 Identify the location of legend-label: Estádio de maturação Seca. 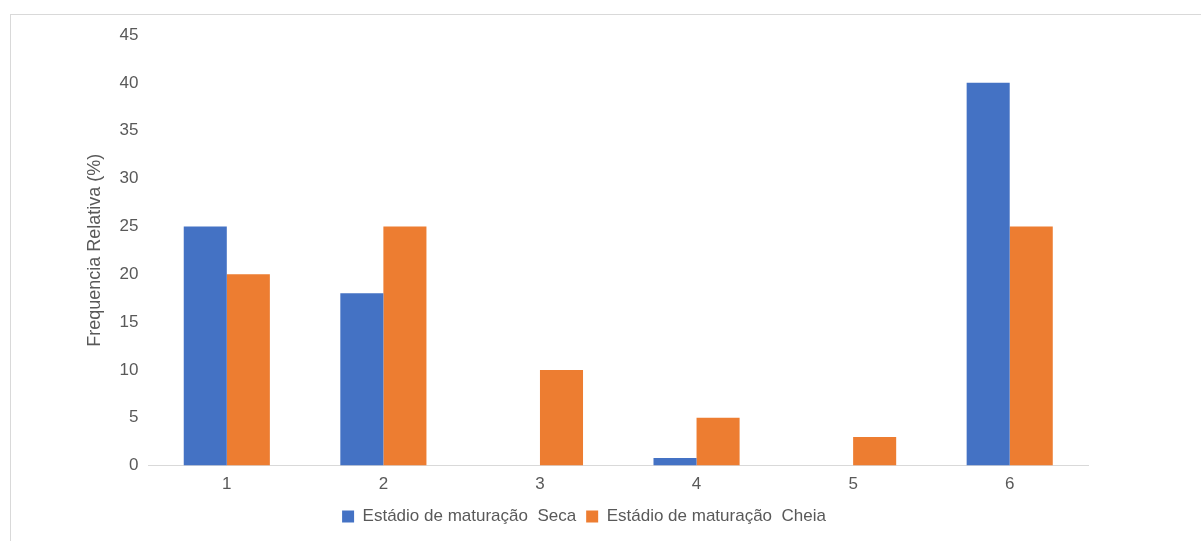
(469, 516).